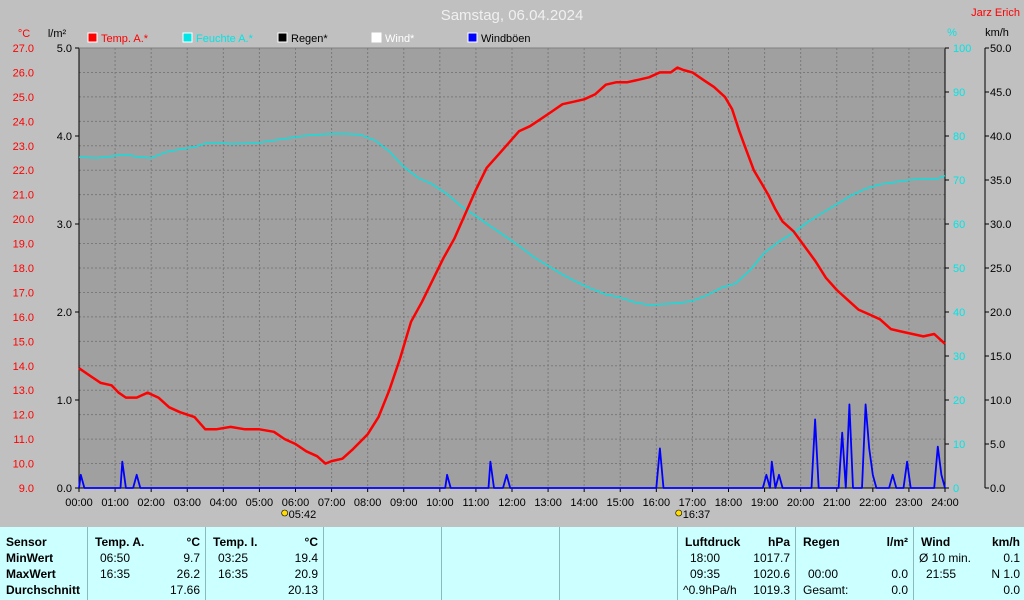 The image size is (1024, 600). What do you see at coordinates (30, 558) in the screenshot?
I see `row-label-min: MinWert` at bounding box center [30, 558].